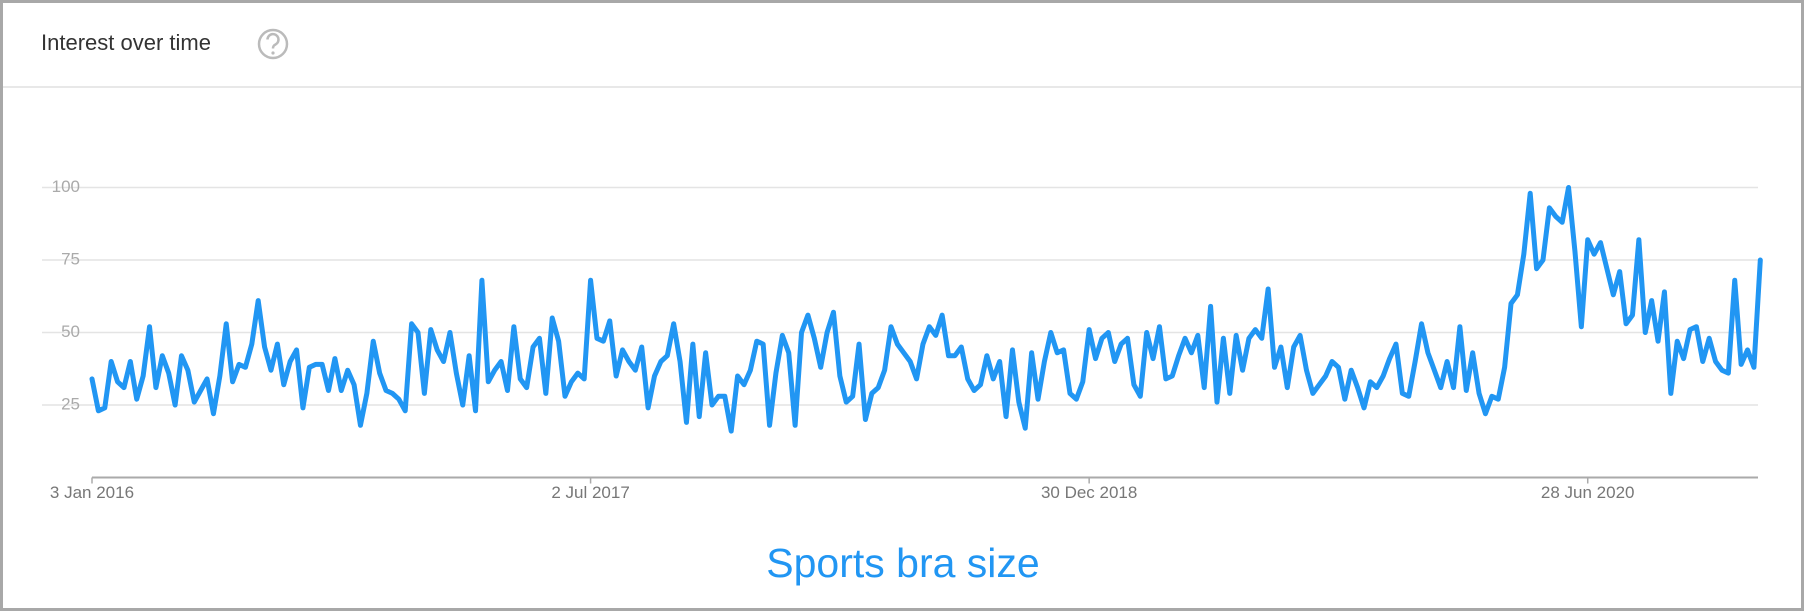 The width and height of the screenshot is (1804, 611). Describe the element at coordinates (273, 44) in the screenshot. I see `help-icon` at that location.